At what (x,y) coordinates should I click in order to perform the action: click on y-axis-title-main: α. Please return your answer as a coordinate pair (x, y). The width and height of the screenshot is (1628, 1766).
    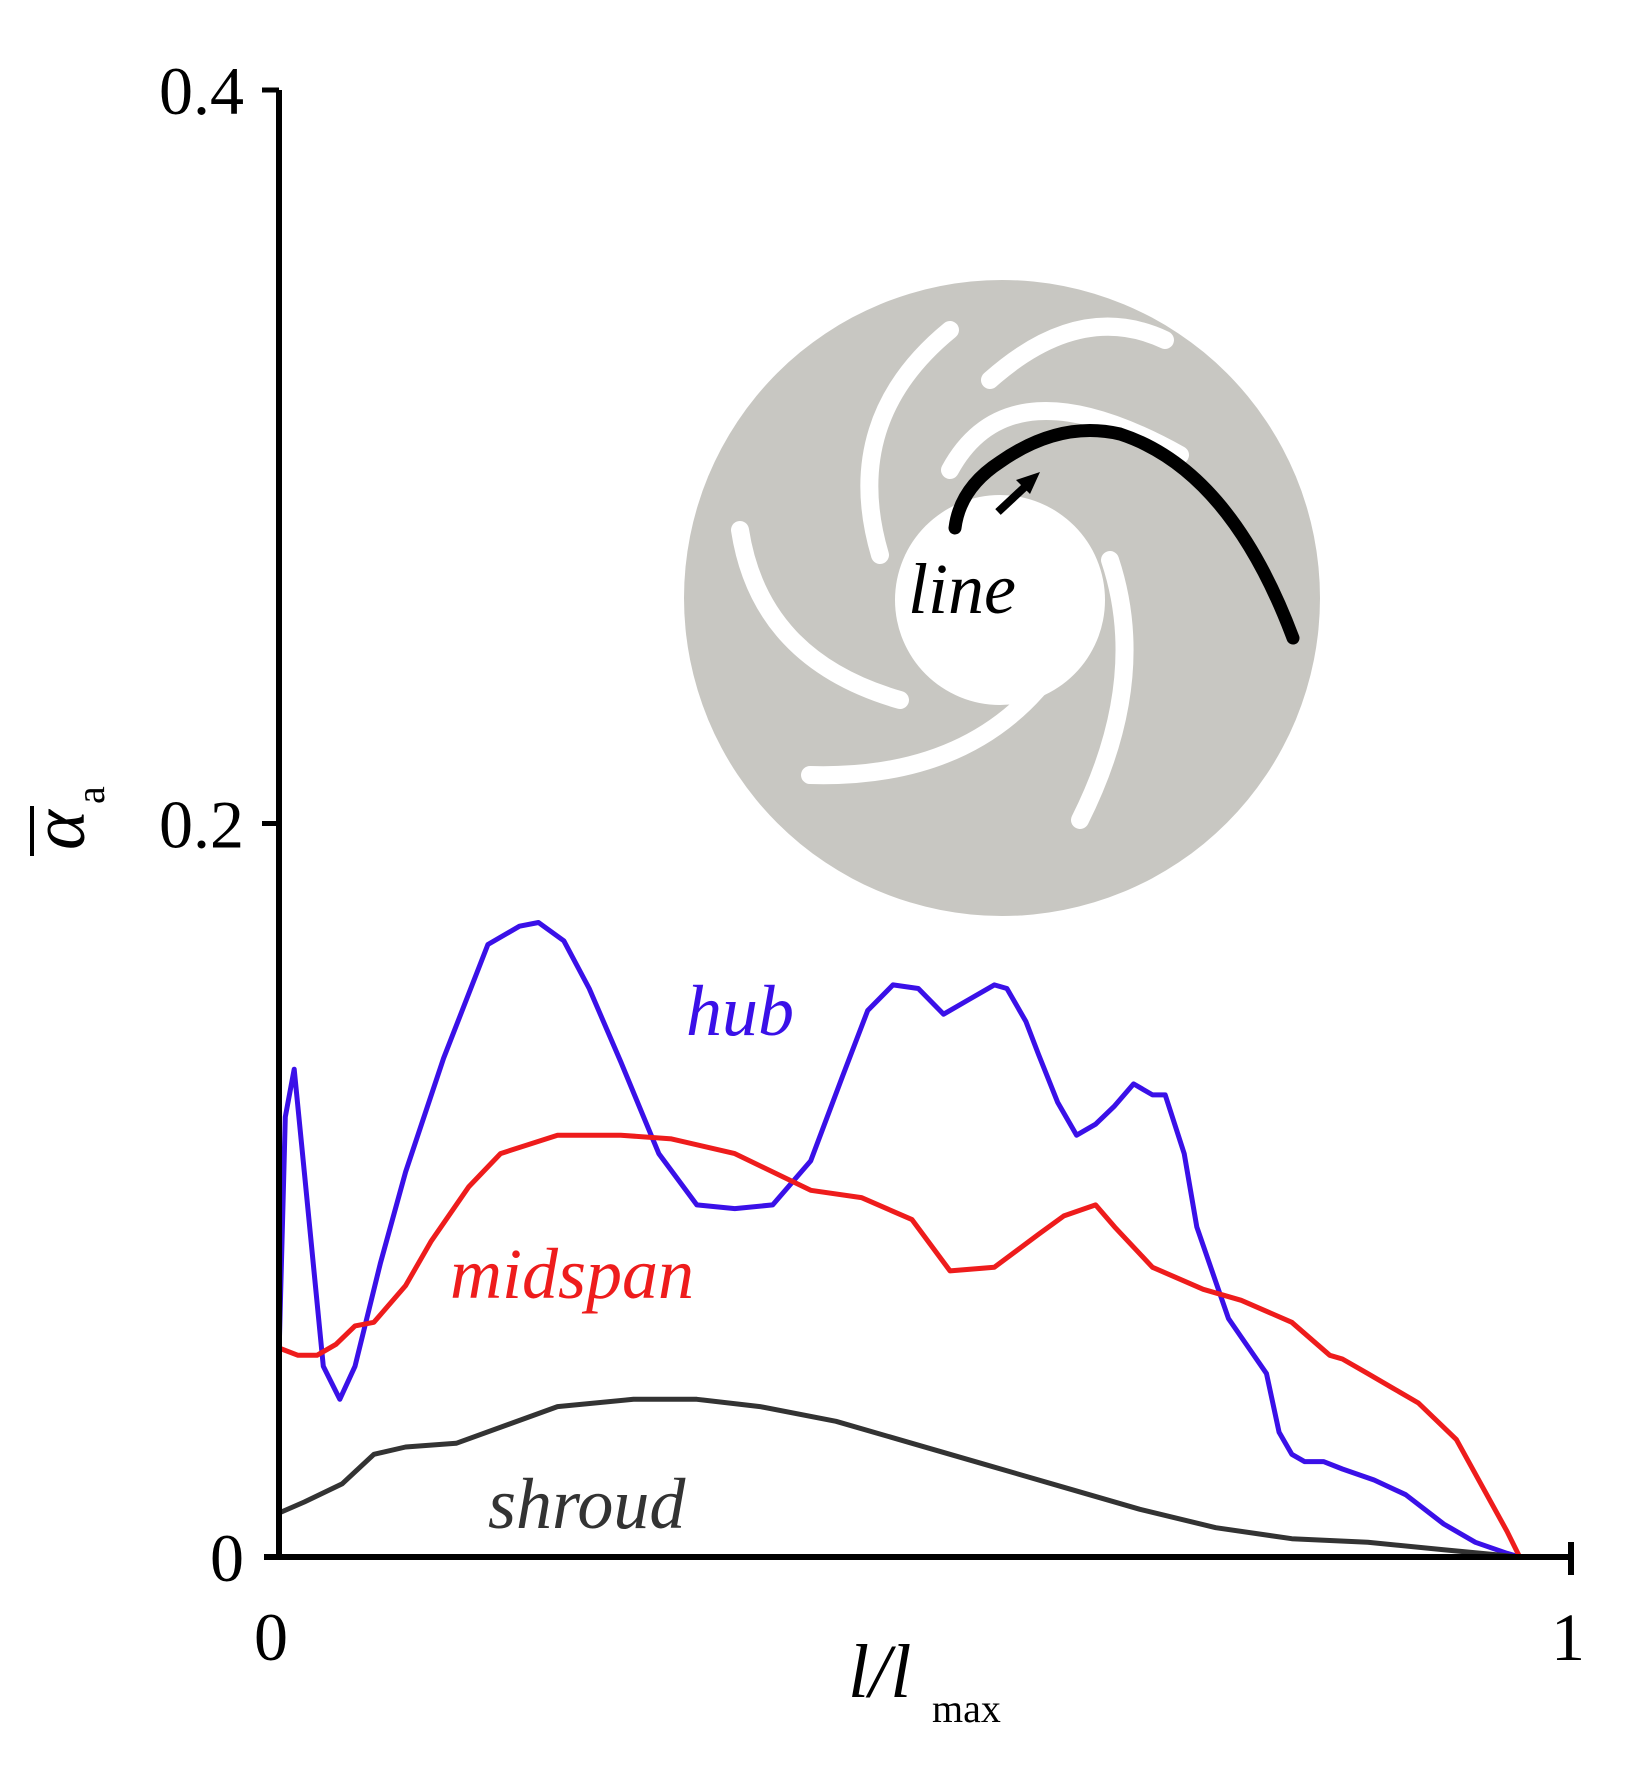
    Looking at the image, I should click on (59, 829).